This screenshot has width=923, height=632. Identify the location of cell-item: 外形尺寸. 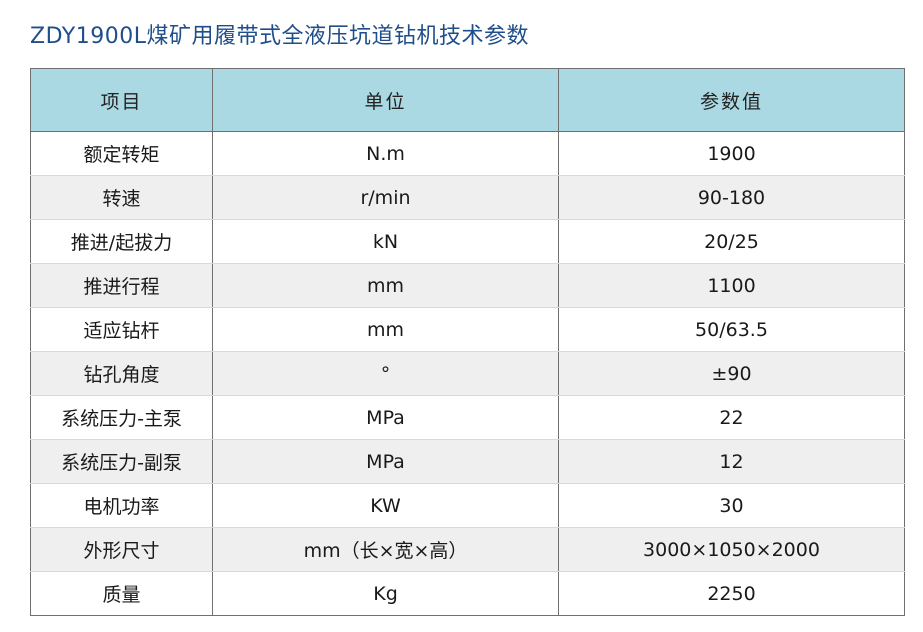
(121, 549).